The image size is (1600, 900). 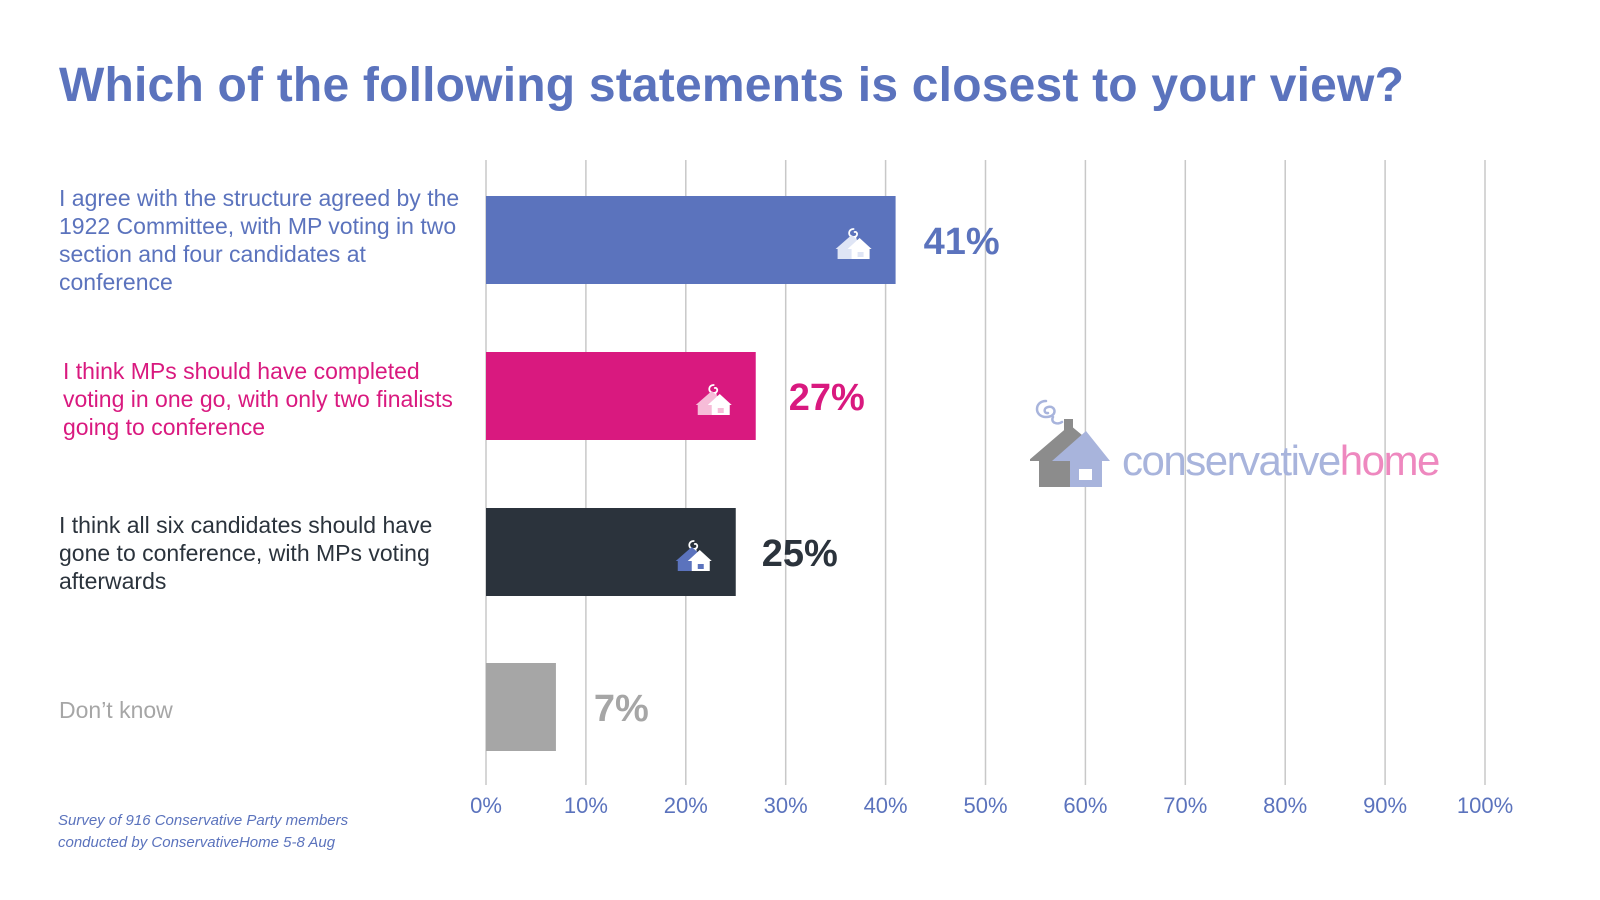 What do you see at coordinates (827, 398) in the screenshot?
I see `value-label-2: 27%` at bounding box center [827, 398].